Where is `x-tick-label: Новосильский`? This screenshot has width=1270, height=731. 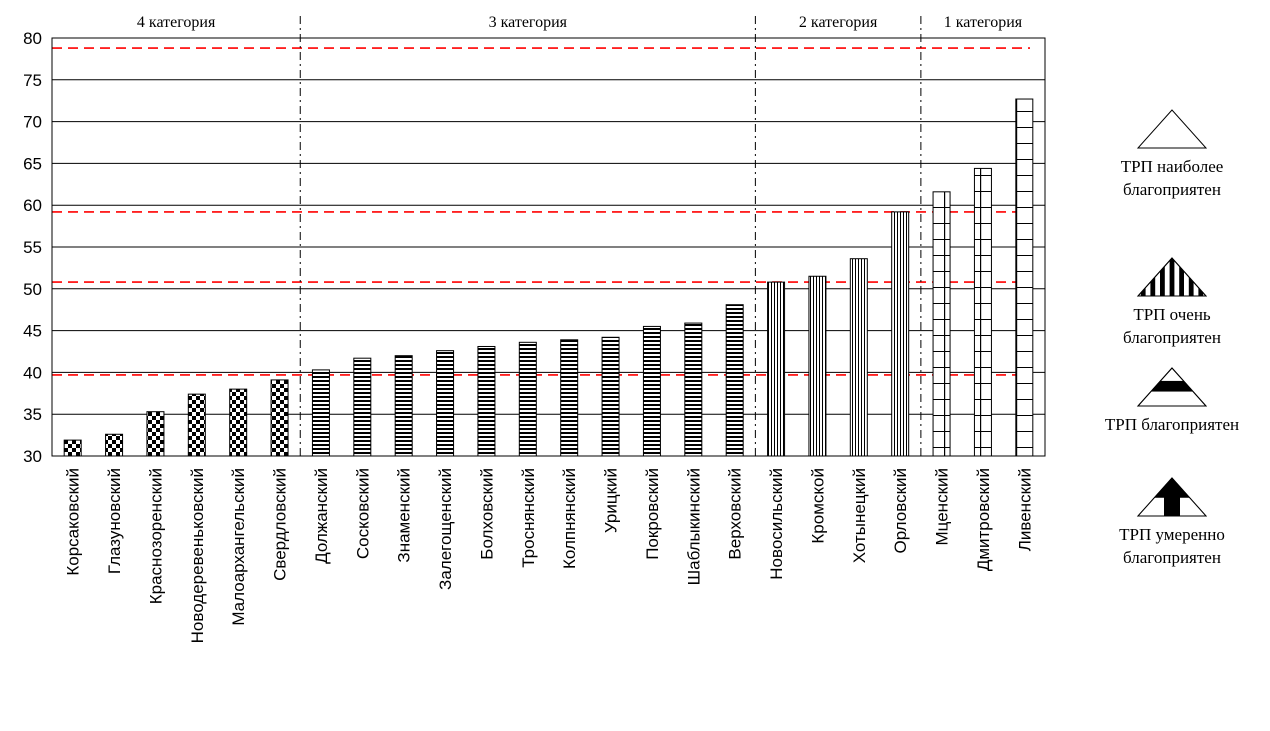
x-tick-label: Новосильский is located at coordinates (776, 524).